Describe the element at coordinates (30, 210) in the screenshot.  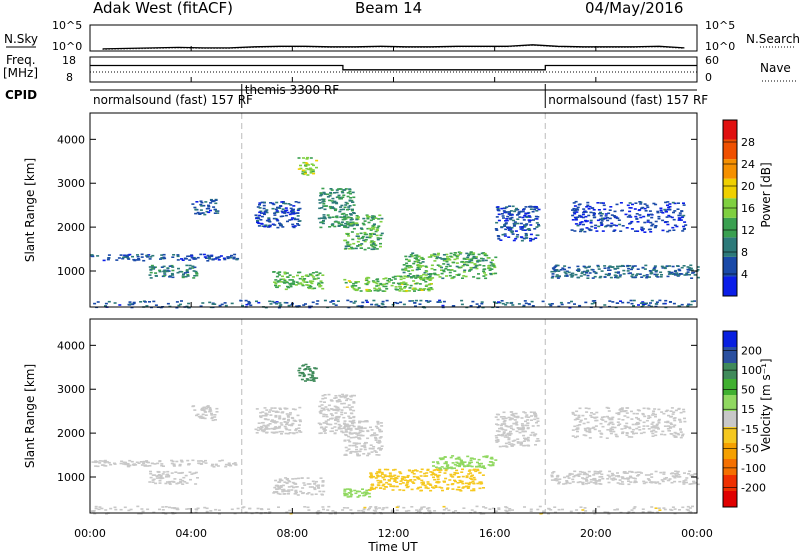
I see `power-ylabel: Slant Range [km]` at that location.